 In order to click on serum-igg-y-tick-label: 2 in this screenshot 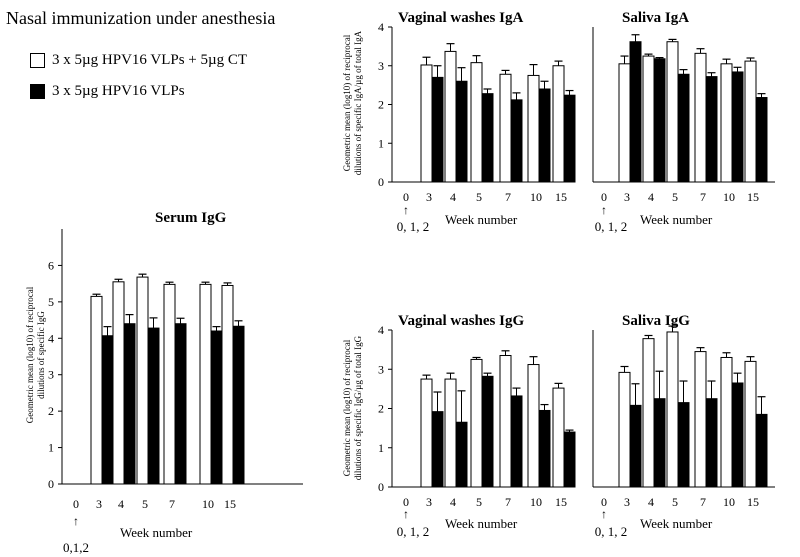, I will do `click(51, 411)`.